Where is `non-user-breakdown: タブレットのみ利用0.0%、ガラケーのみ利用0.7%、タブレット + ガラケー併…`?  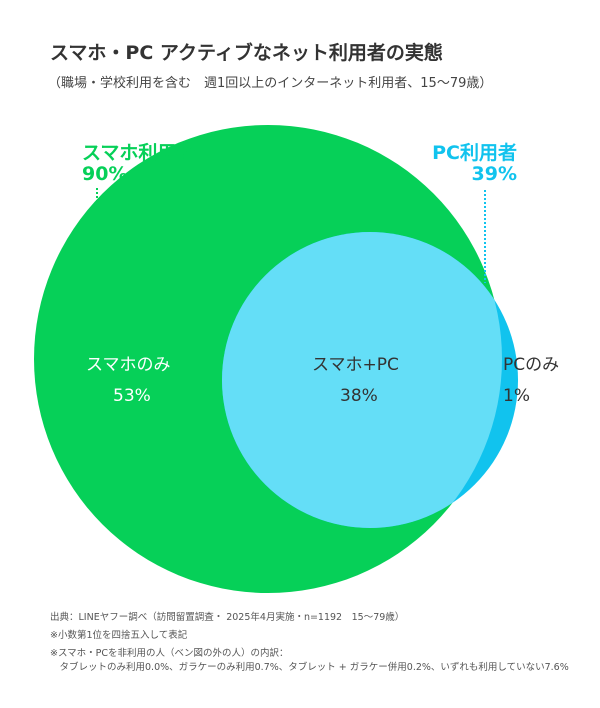 non-user-breakdown: タブレットのみ利用0.0%、ガラケーのみ利用0.7%、タブレット + ガラケー併… is located at coordinates (309, 667).